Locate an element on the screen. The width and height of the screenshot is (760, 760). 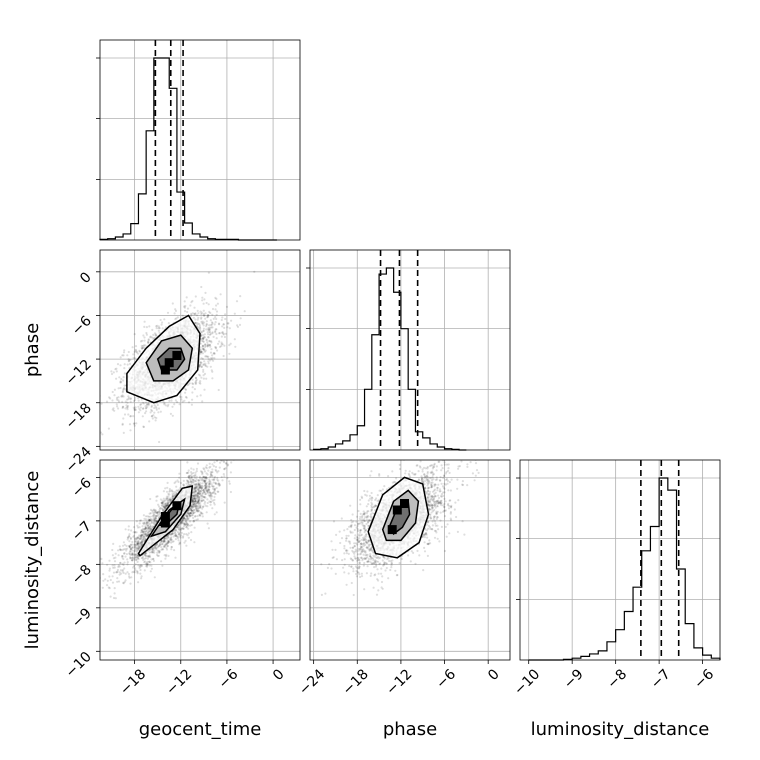
panel-geocent_time-vs-phase is located at coordinates (200, 350).